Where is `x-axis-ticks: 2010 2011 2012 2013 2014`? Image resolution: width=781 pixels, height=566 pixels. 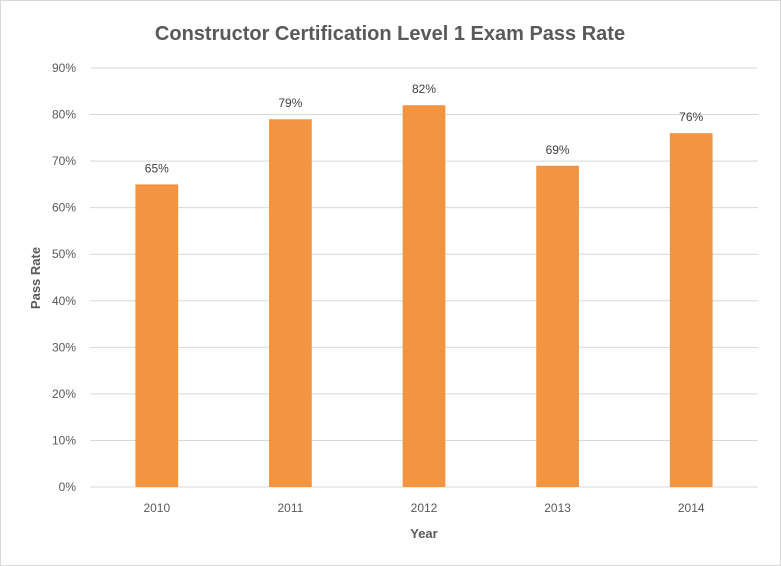
x-axis-ticks: 2010 2011 2012 2013 2014 is located at coordinates (423, 508).